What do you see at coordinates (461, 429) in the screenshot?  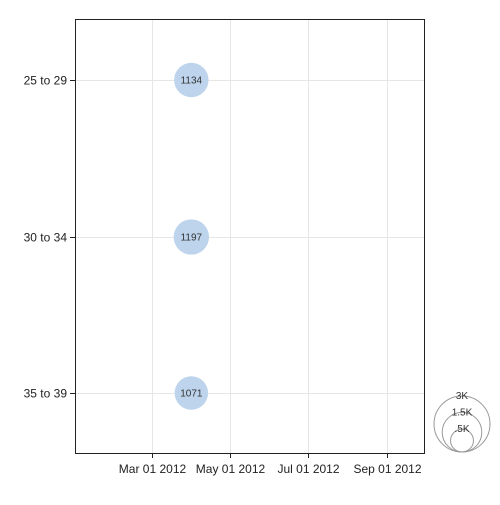 I see `legend-label: .5K` at bounding box center [461, 429].